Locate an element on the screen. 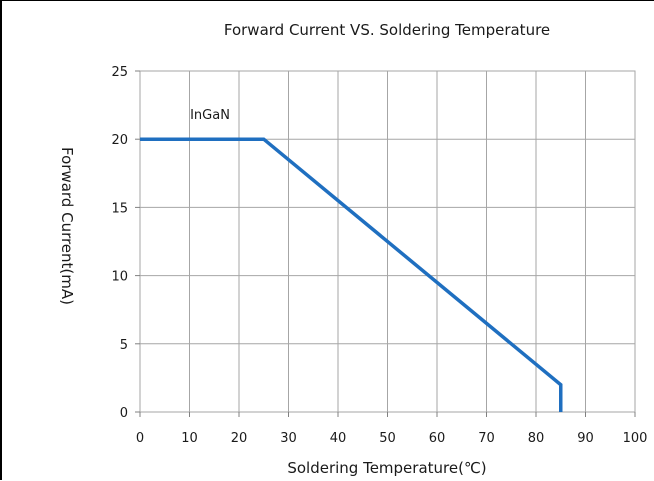  y-tick-label: 25 is located at coordinates (119, 72).